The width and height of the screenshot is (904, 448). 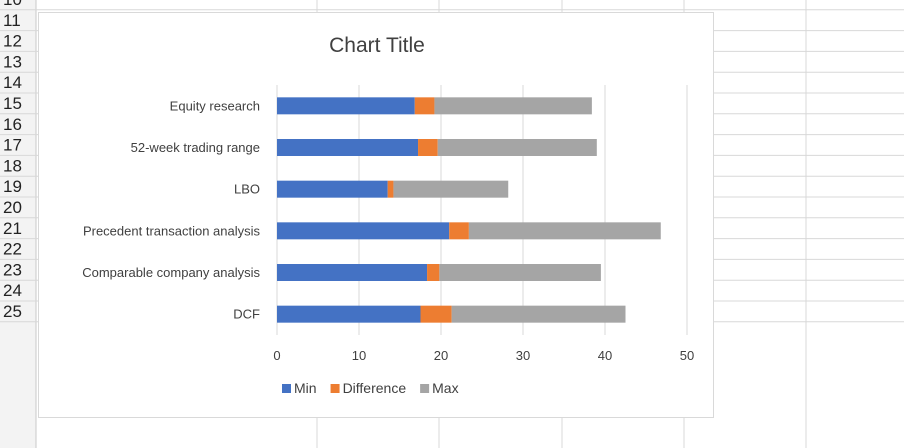 What do you see at coordinates (195, 147) in the screenshot?
I see `category-label: 52-week trading range` at bounding box center [195, 147].